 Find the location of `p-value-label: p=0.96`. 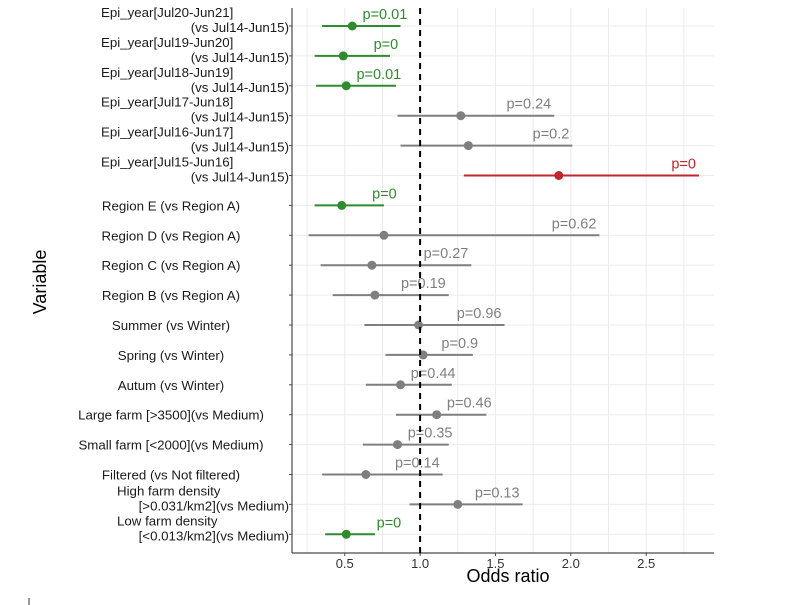

p-value-label: p=0.96 is located at coordinates (479, 314).